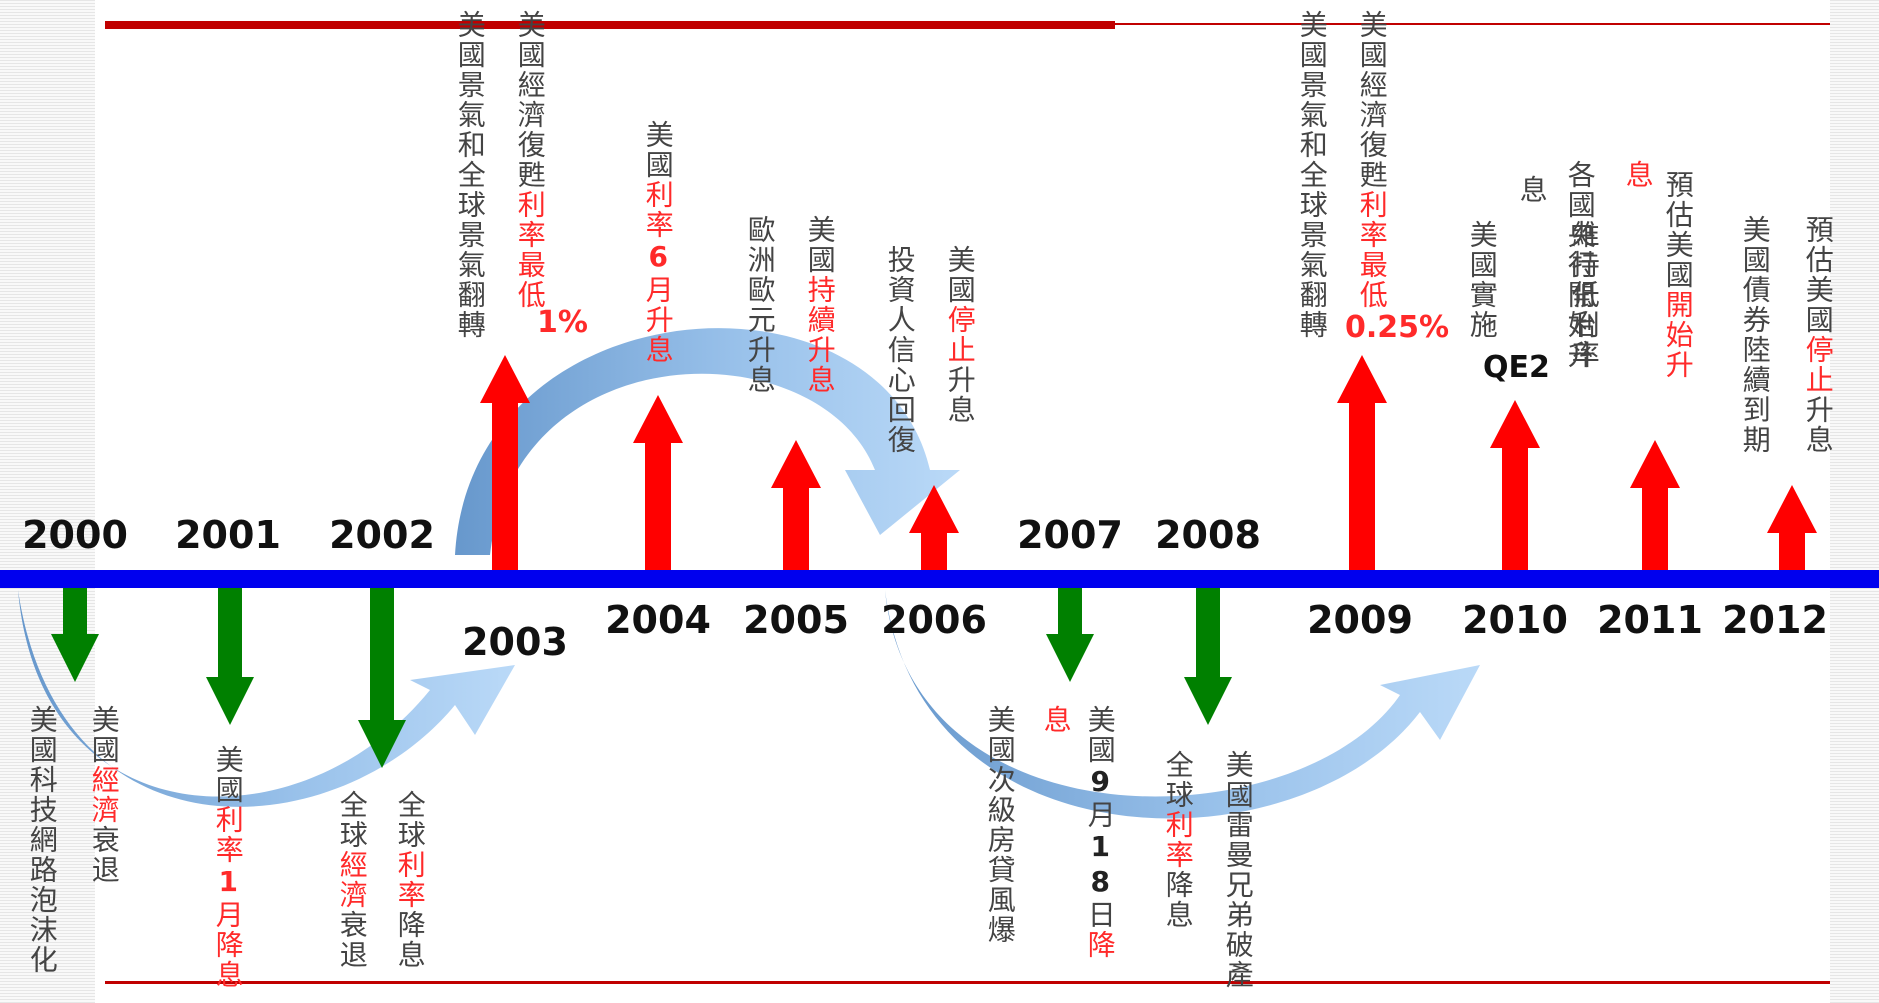 The width and height of the screenshot is (1879, 1003). Describe the element at coordinates (1360, 620) in the screenshot. I see `year-label-2009: 2009` at that location.